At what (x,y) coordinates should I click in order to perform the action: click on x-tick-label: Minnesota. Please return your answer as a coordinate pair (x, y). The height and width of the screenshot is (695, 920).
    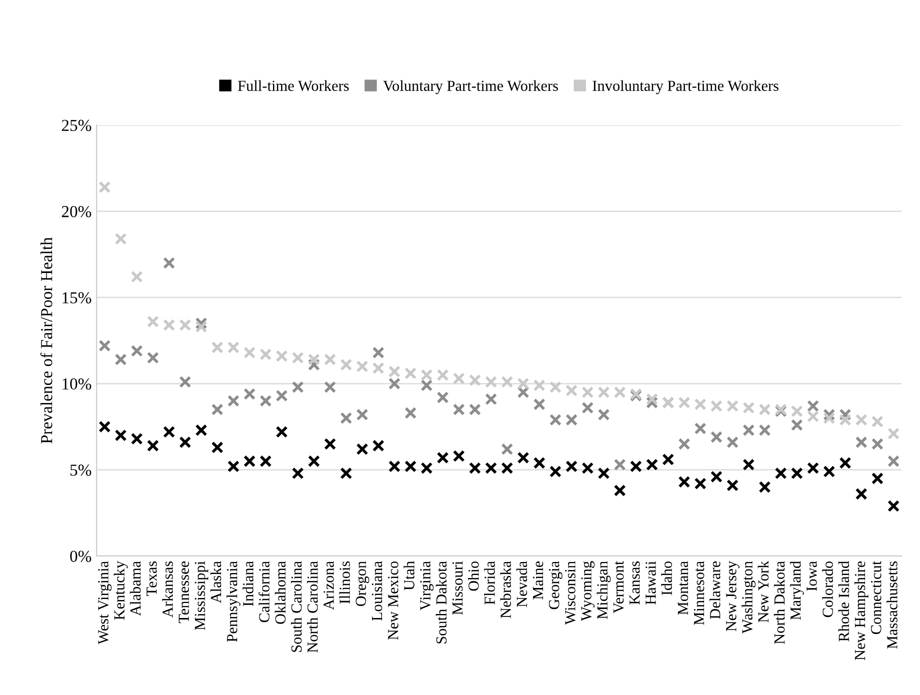
    Looking at the image, I should click on (699, 593).